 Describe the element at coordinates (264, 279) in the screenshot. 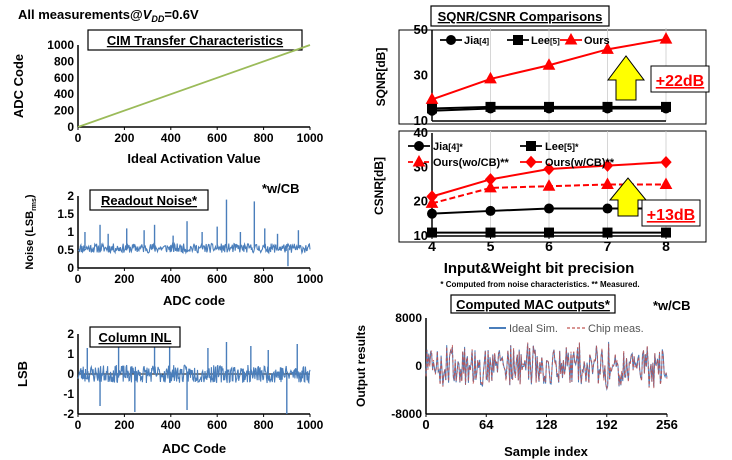

I see `noise-xtick-label: 800` at that location.